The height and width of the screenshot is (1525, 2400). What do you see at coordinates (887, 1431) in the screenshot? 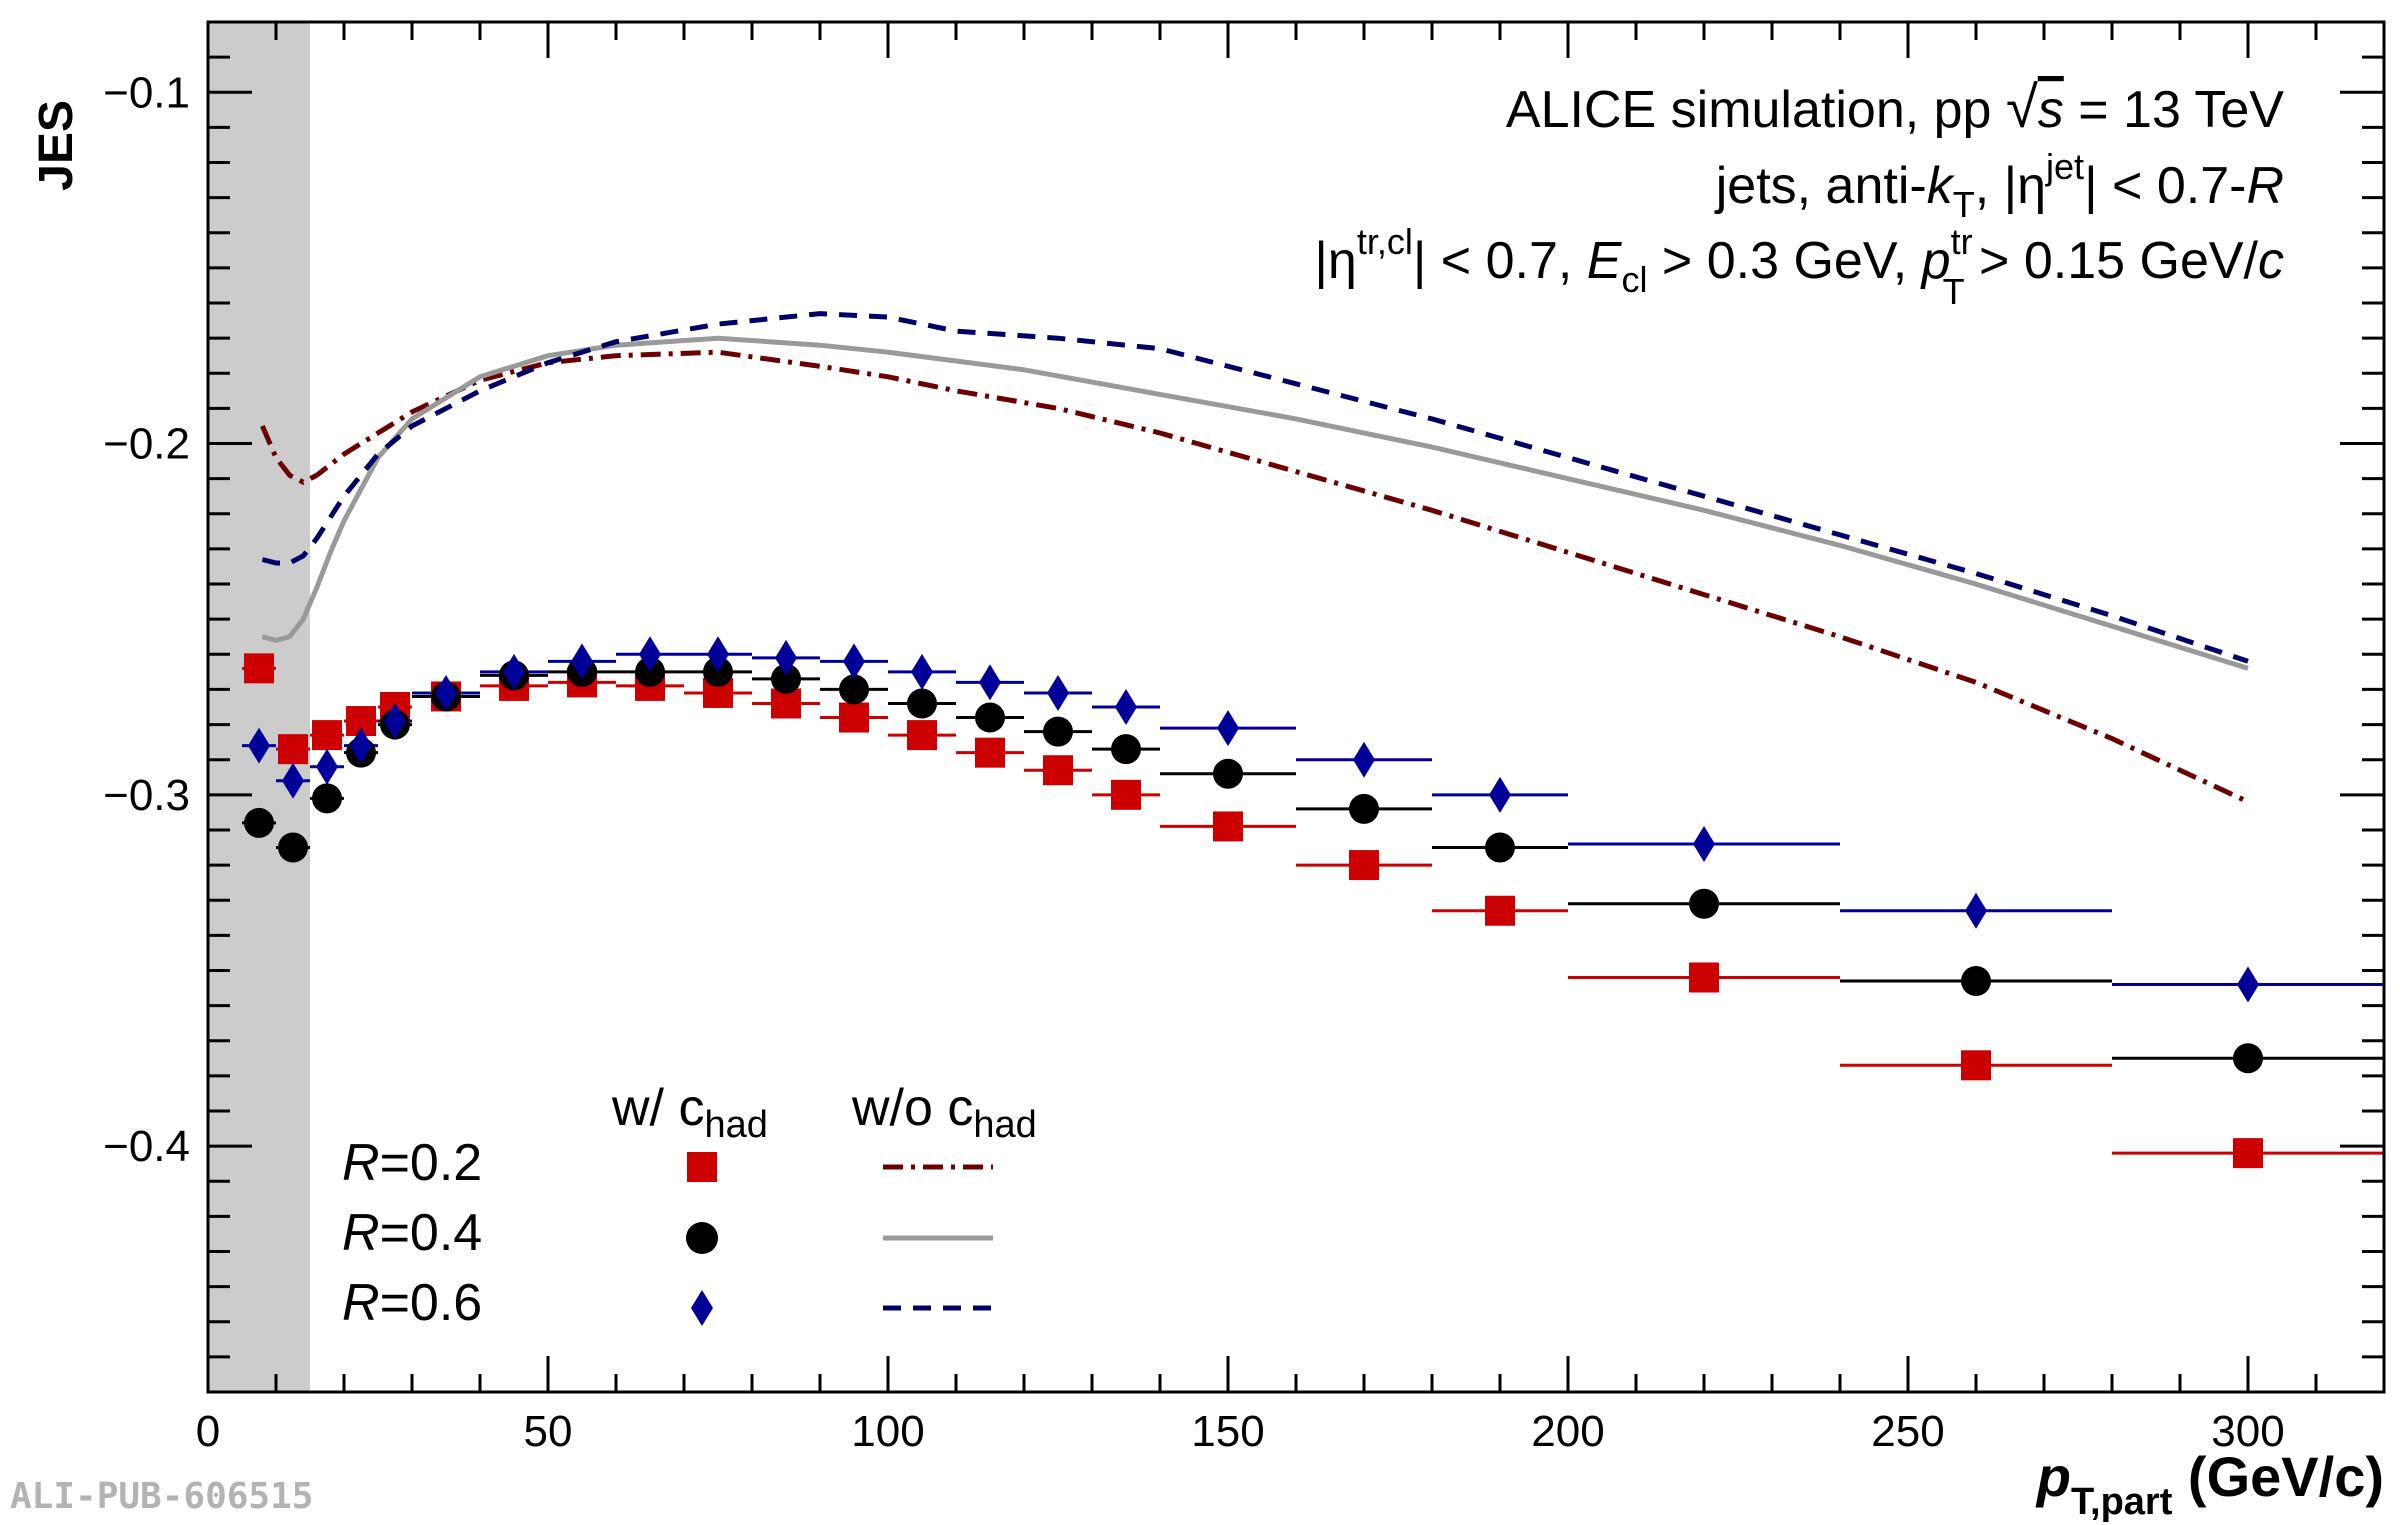
I see `x-tick-label: 100` at bounding box center [887, 1431].